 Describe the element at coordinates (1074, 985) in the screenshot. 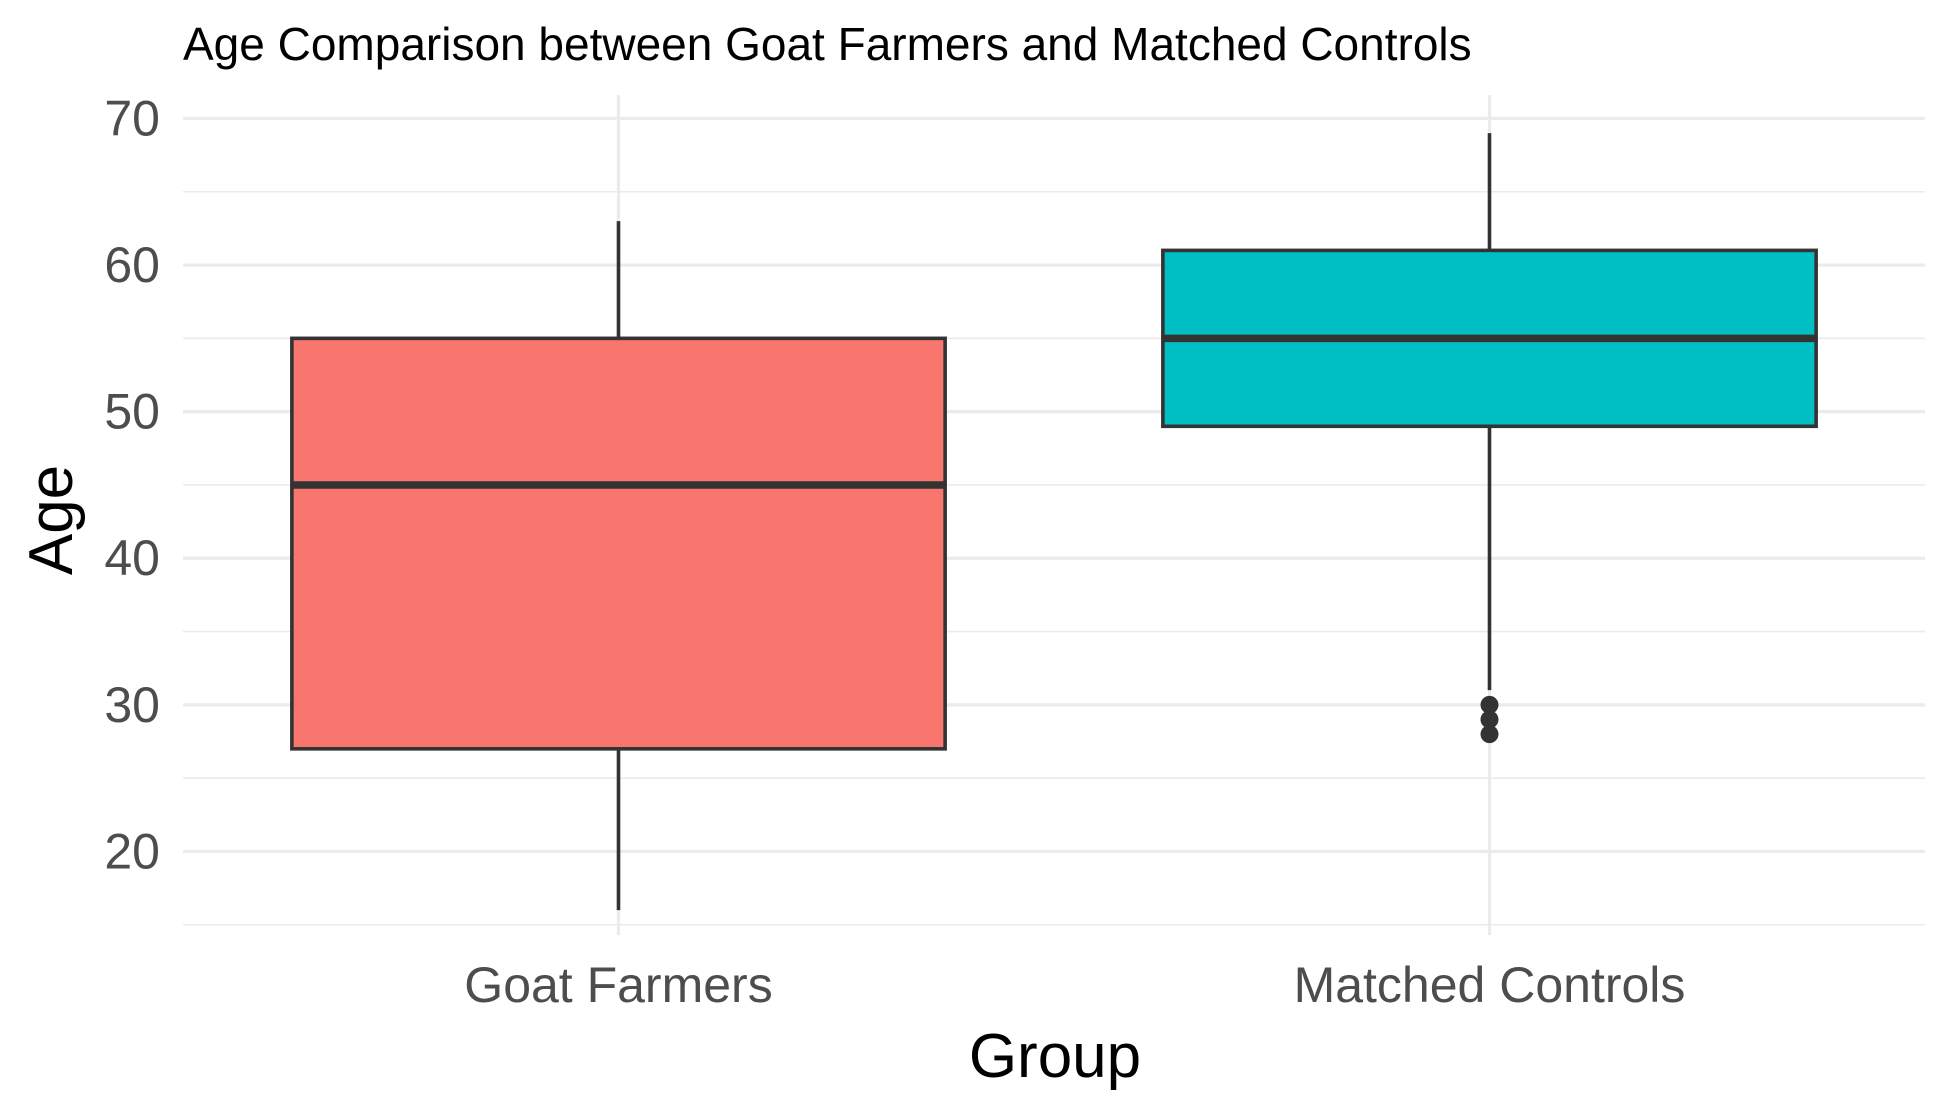

I see `x-axis-ticks: Goat Farmers Matched Controls` at that location.